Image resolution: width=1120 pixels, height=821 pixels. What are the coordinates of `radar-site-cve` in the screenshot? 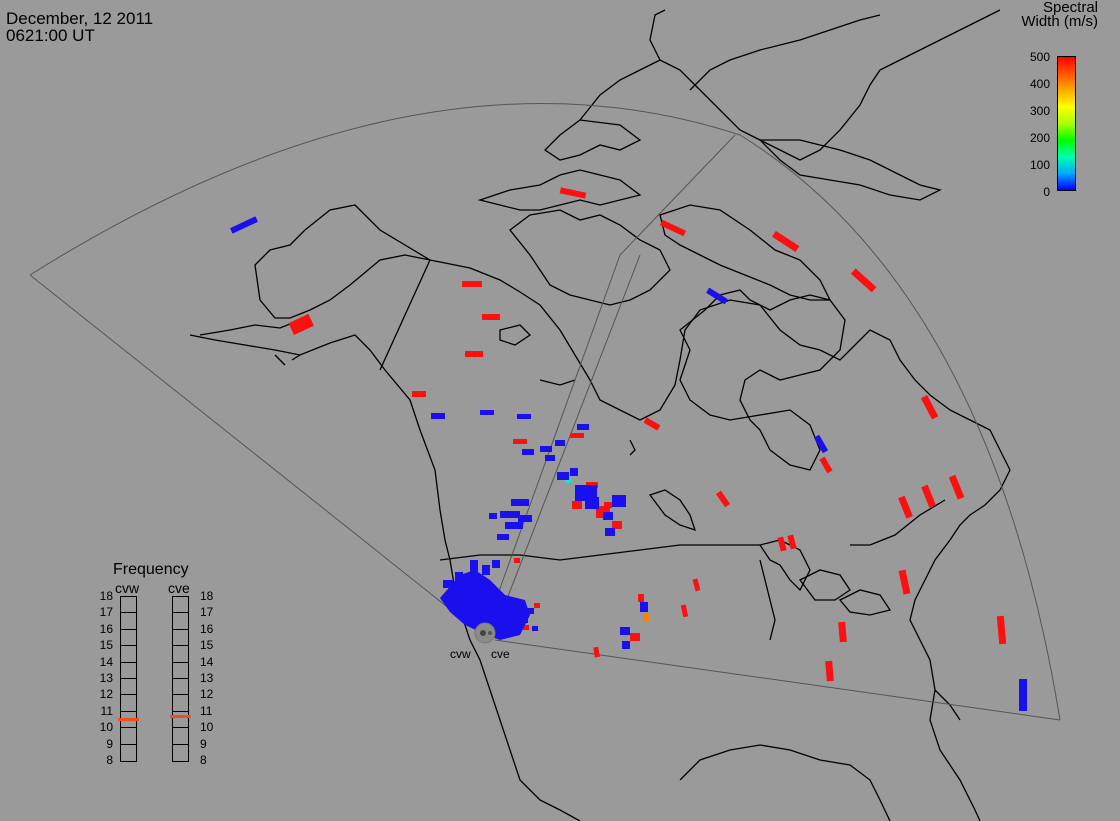 It's located at (490, 633).